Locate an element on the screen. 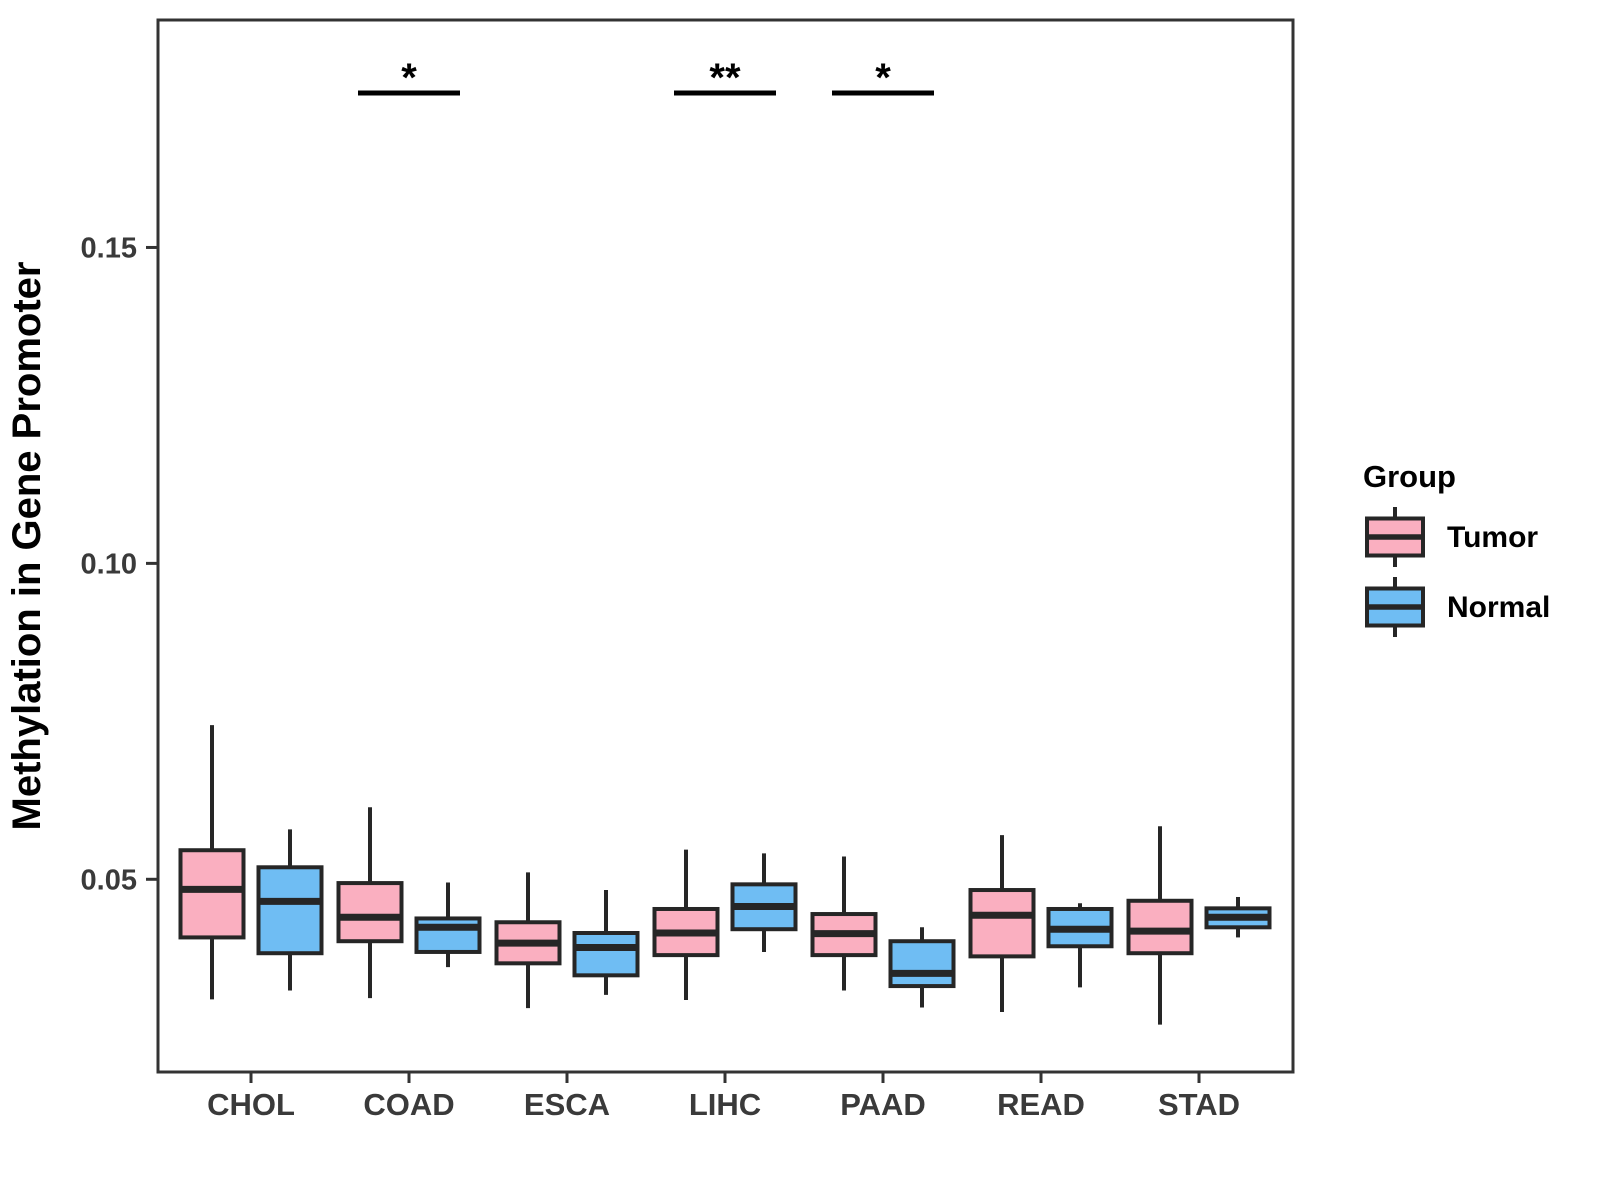  box-chol-tumor is located at coordinates (212, 894).